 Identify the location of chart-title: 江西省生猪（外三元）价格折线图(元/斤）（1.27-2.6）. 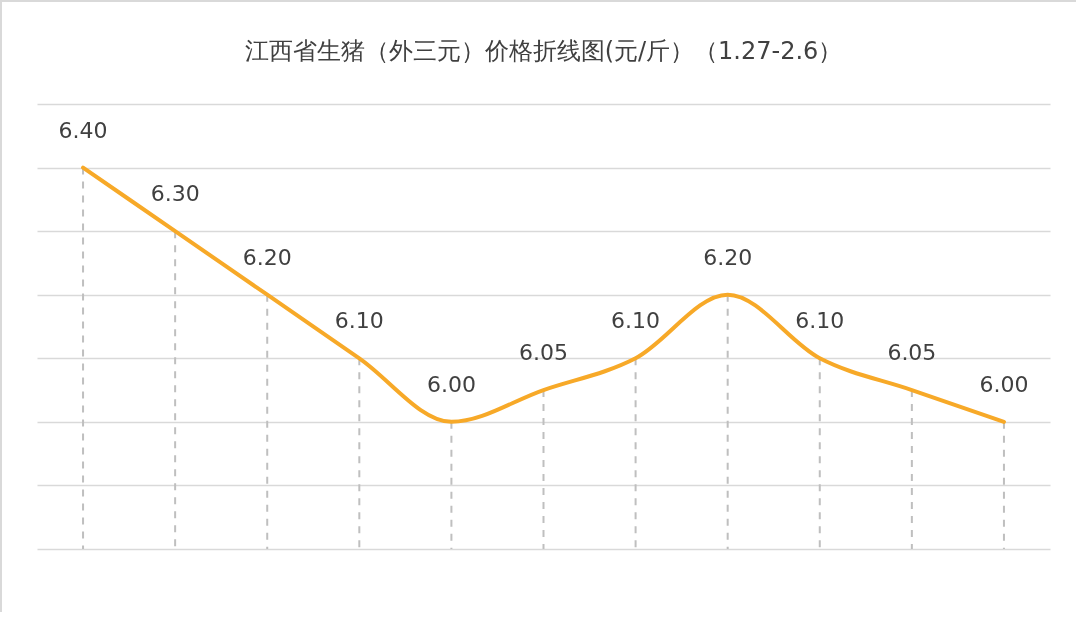
(543, 51).